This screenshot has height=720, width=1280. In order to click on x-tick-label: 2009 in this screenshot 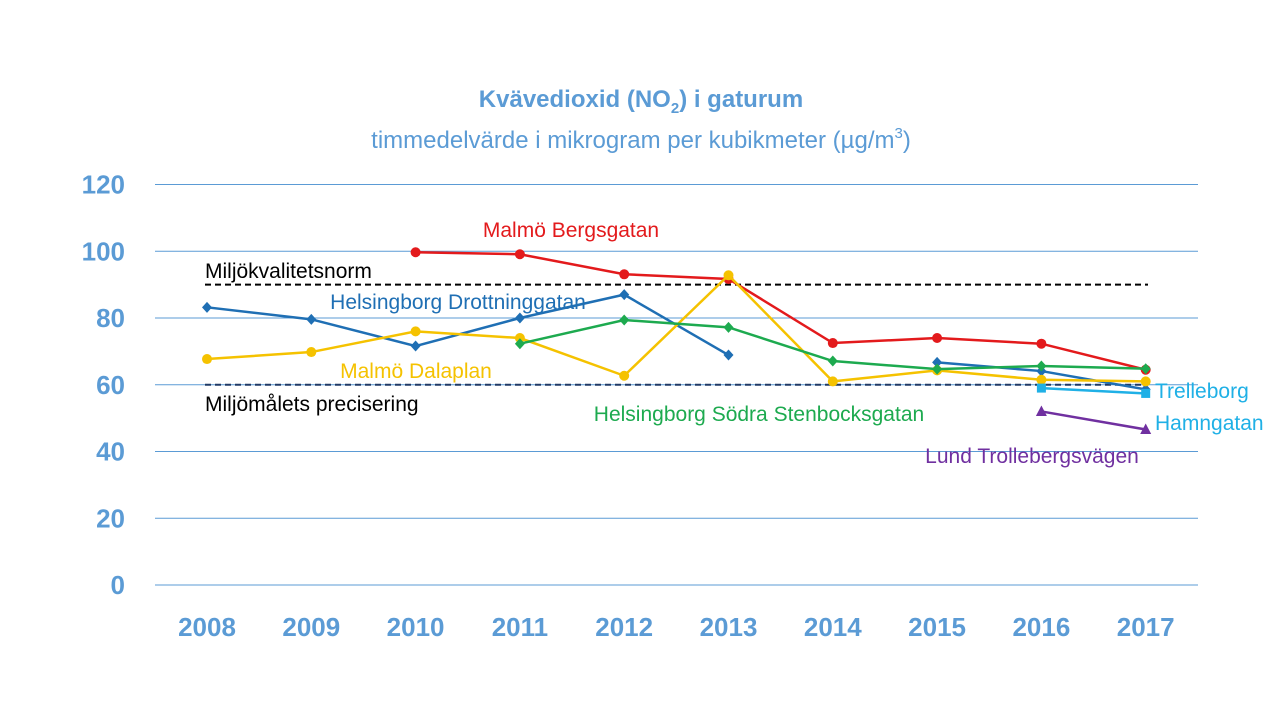, I will do `click(311, 627)`.